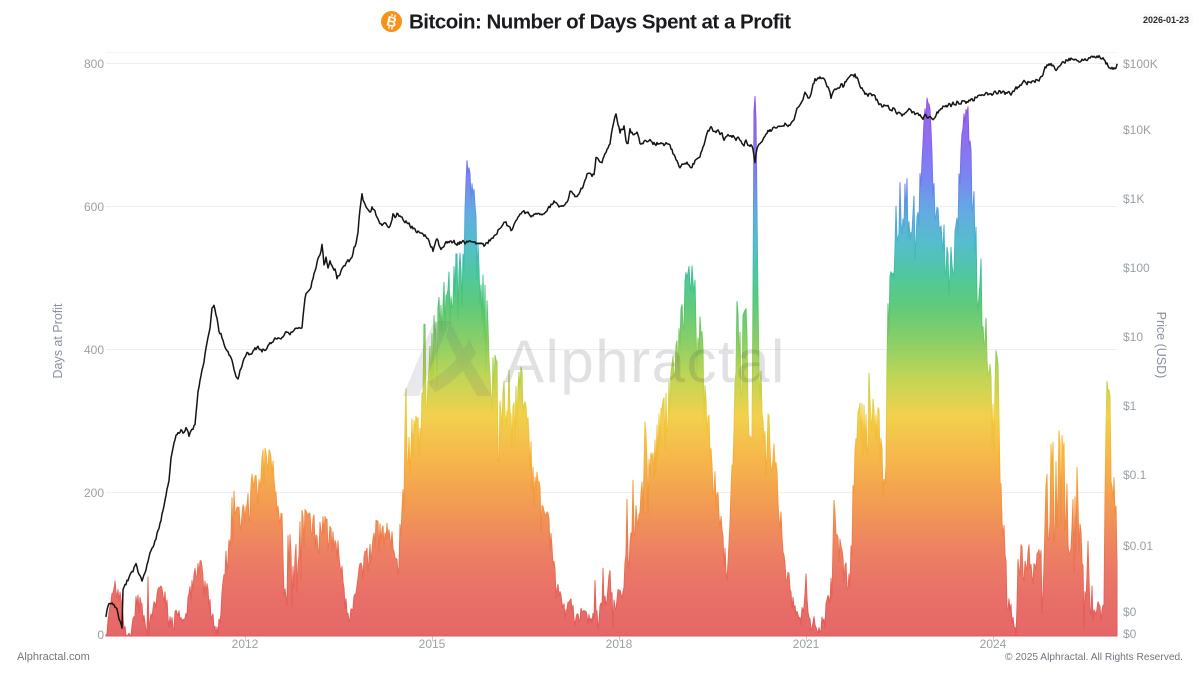 The width and height of the screenshot is (1200, 675). Describe the element at coordinates (1136, 268) in the screenshot. I see `svg-text: $100` at that location.